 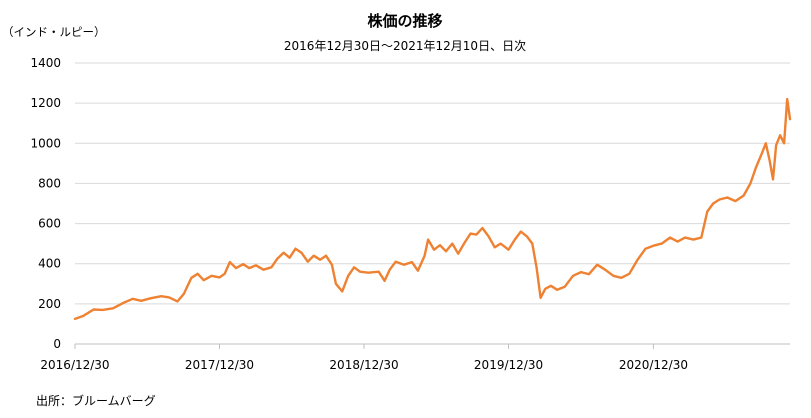 What do you see at coordinates (45, 63) in the screenshot?
I see `y-tick-label: 1400` at bounding box center [45, 63].